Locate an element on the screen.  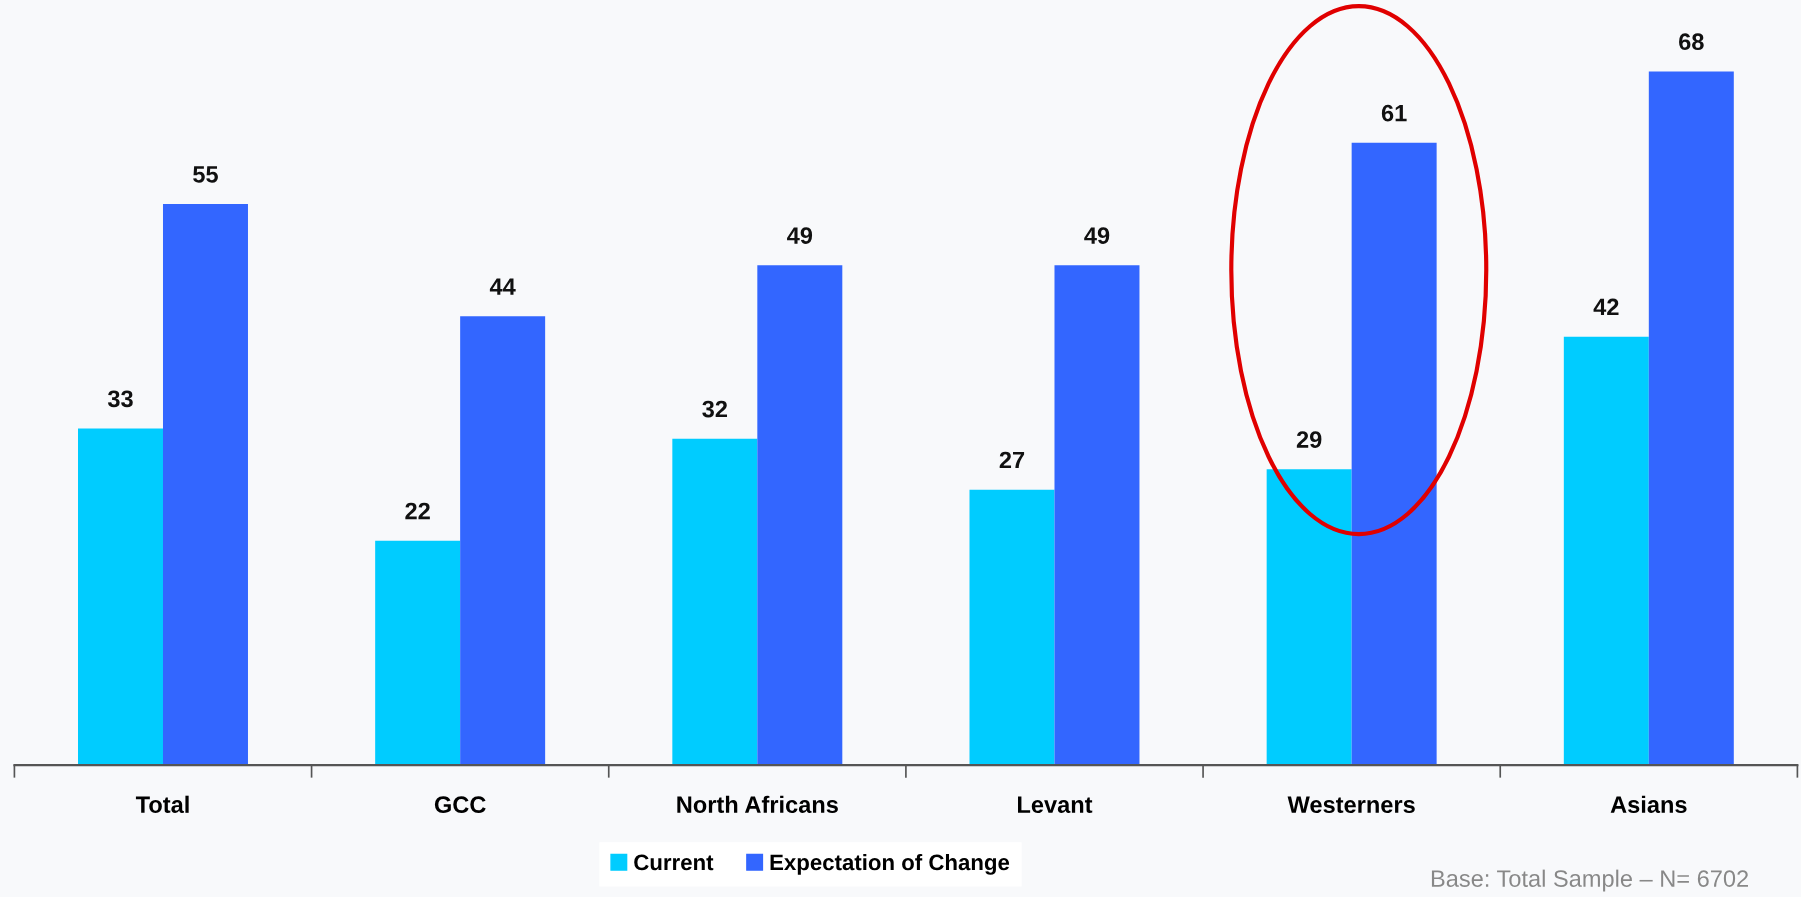
legend-label: Current is located at coordinates (674, 862).